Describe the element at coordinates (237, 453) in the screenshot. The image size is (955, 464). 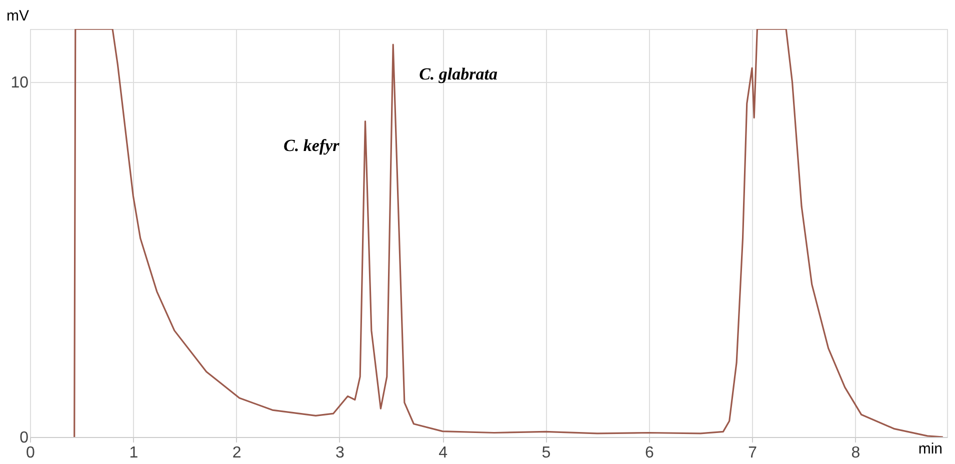
I see `x-tick-label: 2` at that location.